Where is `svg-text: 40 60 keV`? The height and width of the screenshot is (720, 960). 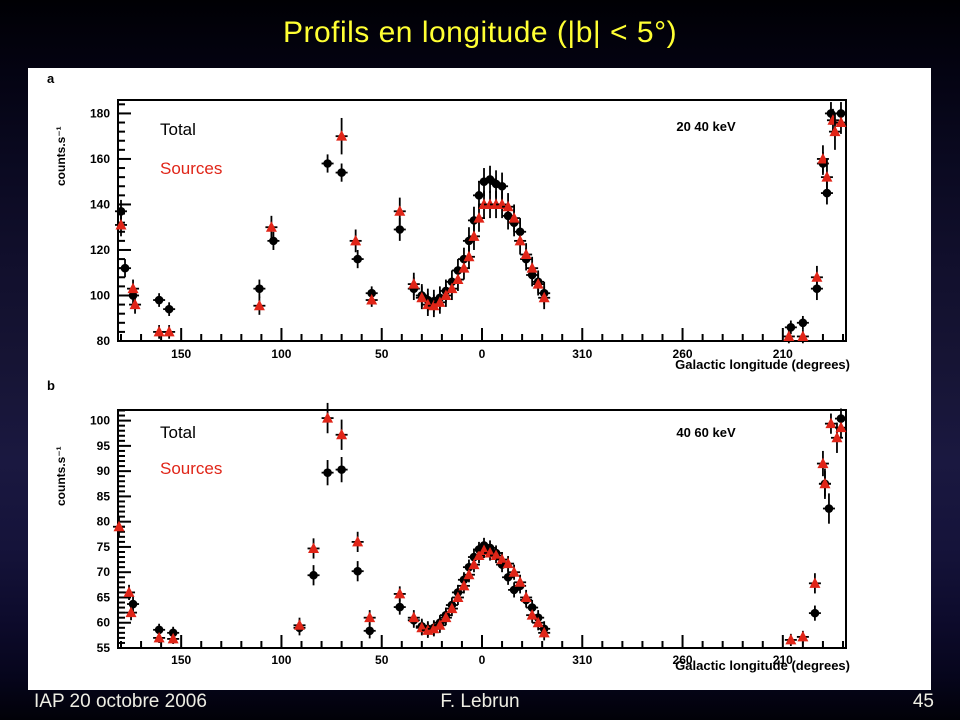 svg-text: 40 60 keV is located at coordinates (706, 432).